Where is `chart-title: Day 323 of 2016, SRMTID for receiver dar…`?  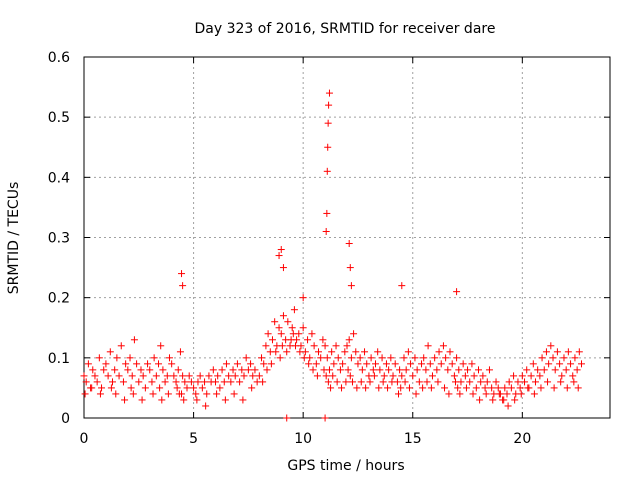 chart-title: Day 323 of 2016, SRMTID for receiver dar… is located at coordinates (345, 29).